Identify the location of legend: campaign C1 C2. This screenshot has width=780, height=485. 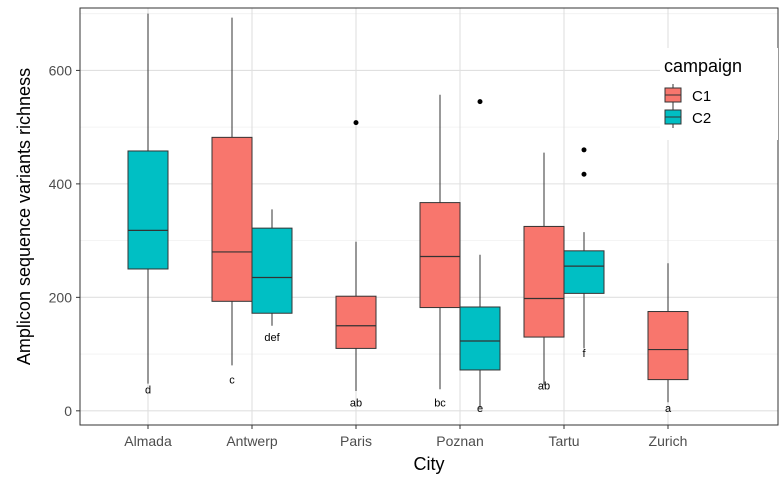
(719, 94).